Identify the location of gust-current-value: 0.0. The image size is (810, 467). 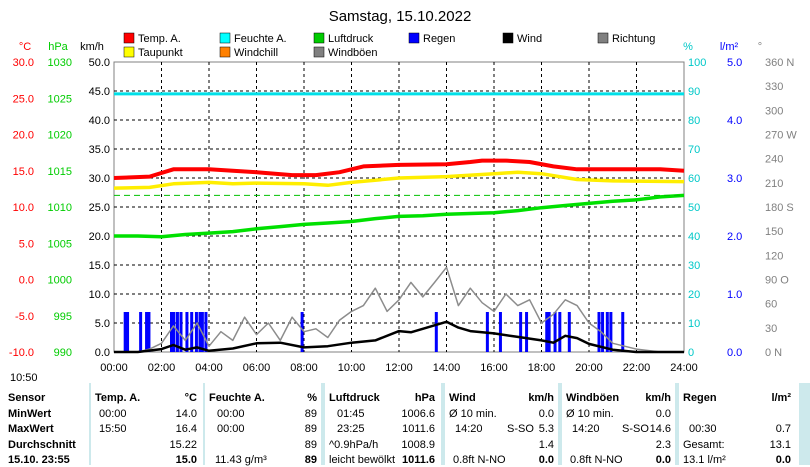
(663, 460).